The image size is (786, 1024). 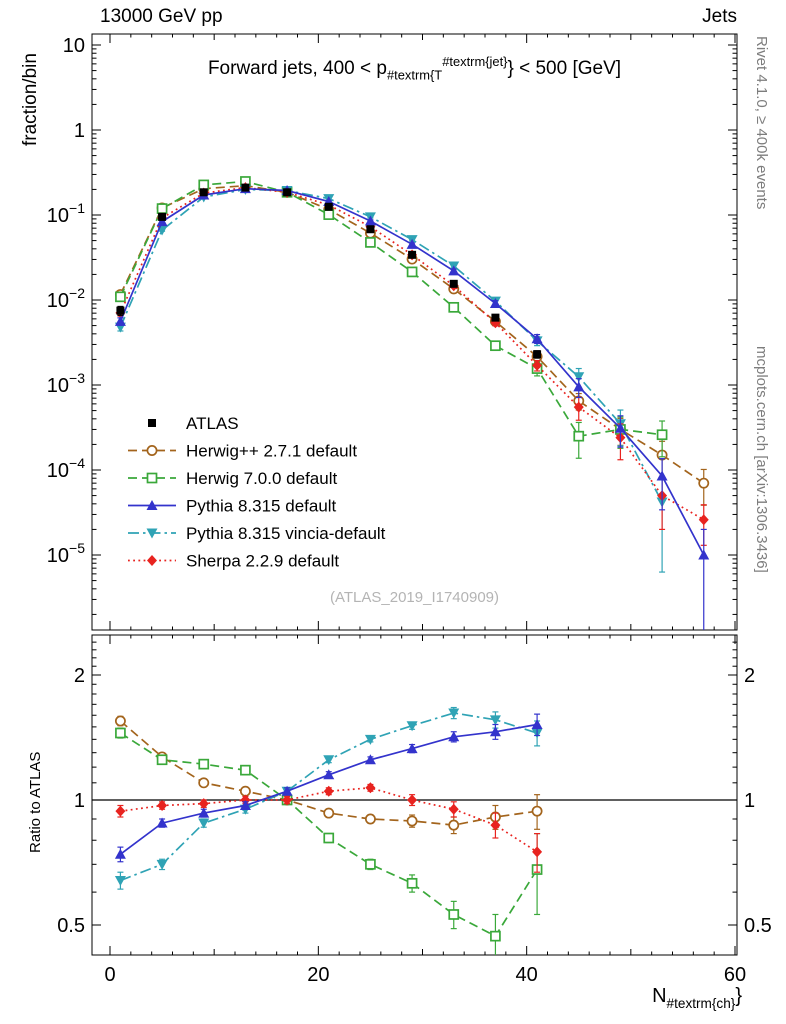 What do you see at coordinates (564, 68) in the screenshot?
I see `plot-title-post: } < 500 [GeV]` at bounding box center [564, 68].